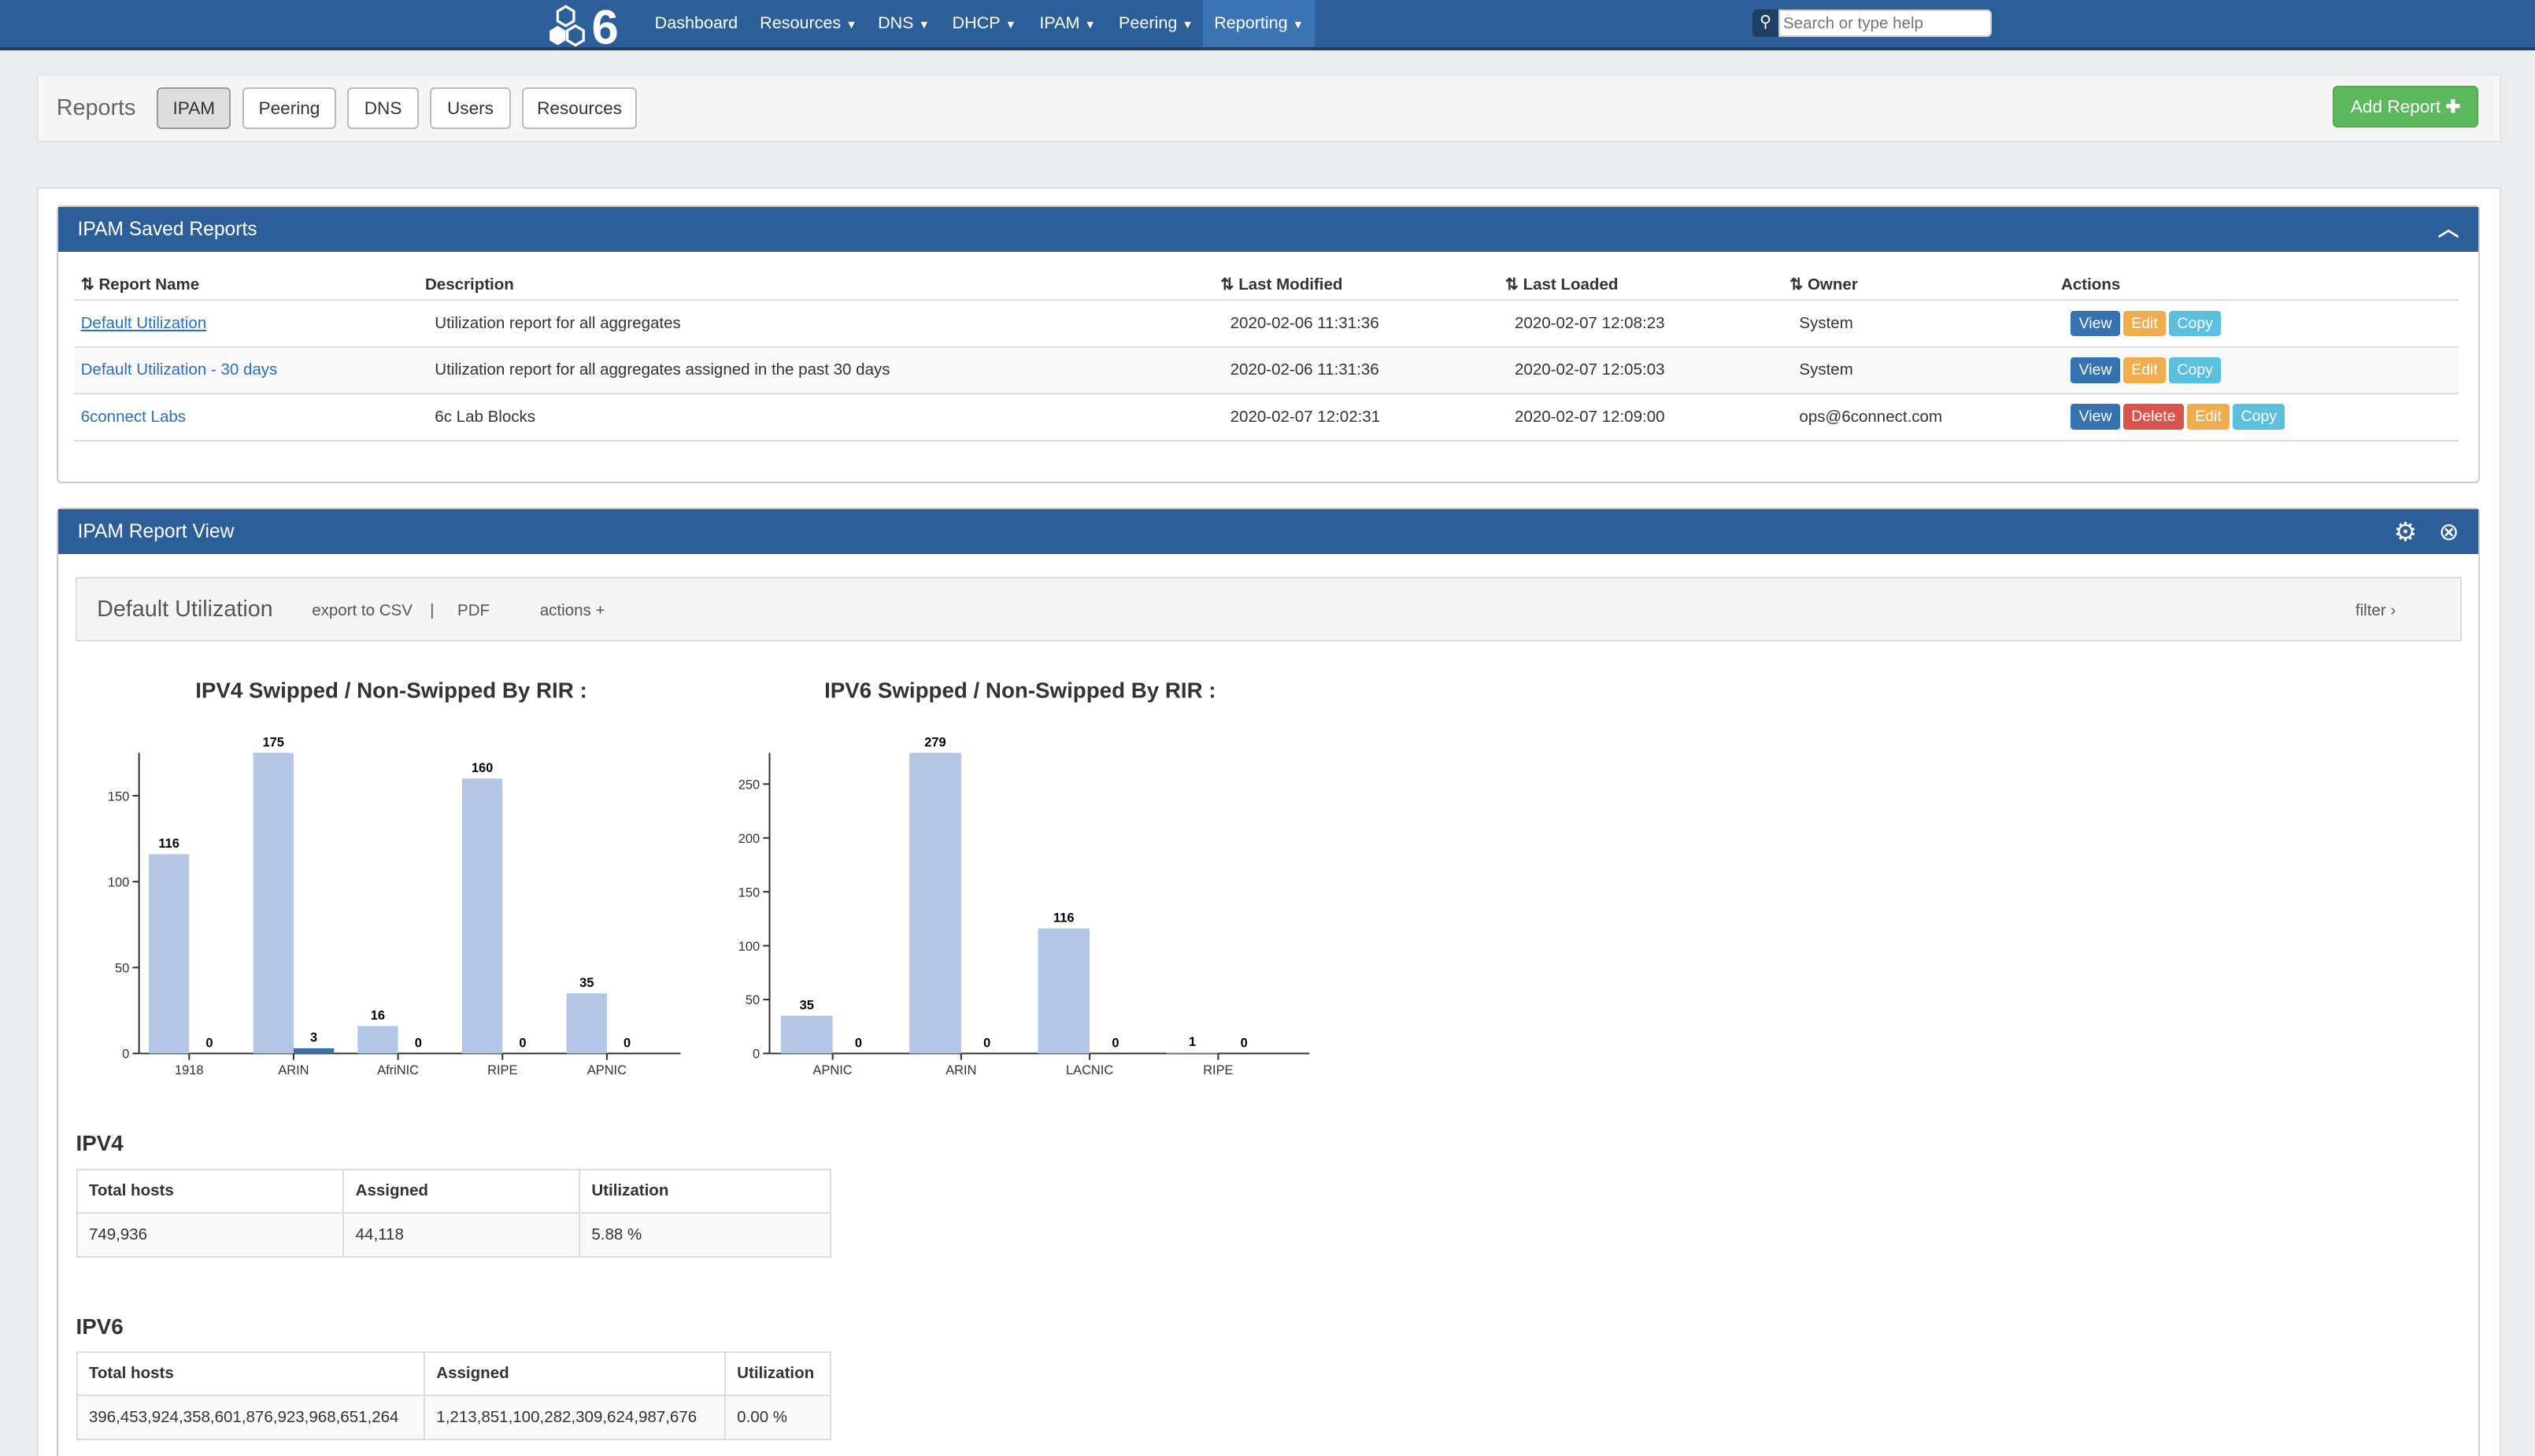 Image resolution: width=2535 pixels, height=1456 pixels. What do you see at coordinates (1268, 531) in the screenshot?
I see `panel-header: IPAM Report View ⚙ ⊗` at bounding box center [1268, 531].